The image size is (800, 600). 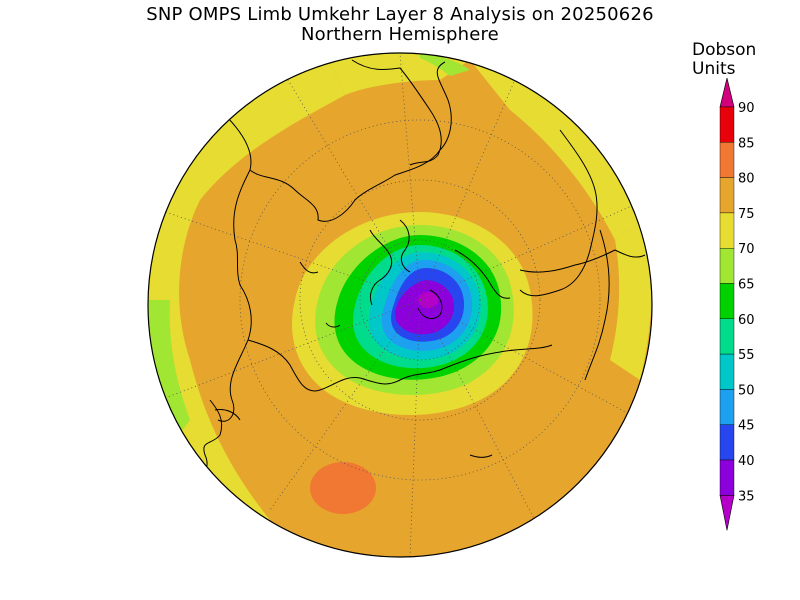 What do you see at coordinates (746, 249) in the screenshot?
I see `colorbar-tick-label: 70` at bounding box center [746, 249].